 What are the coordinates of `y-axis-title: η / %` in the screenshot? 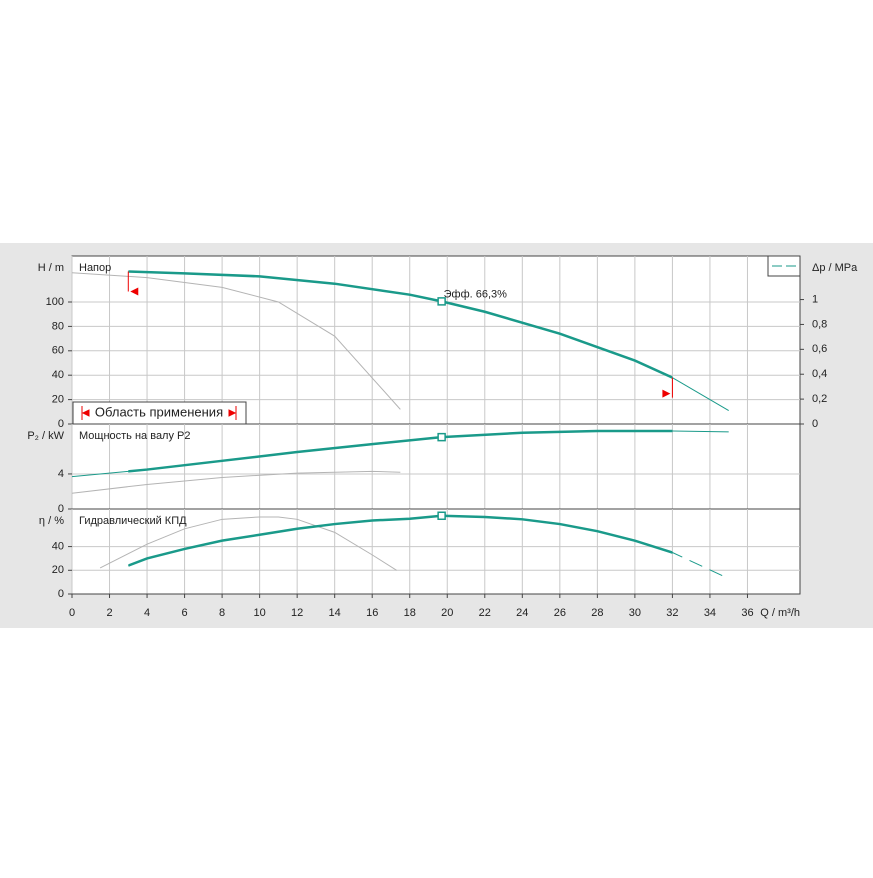 It's located at (51, 521).